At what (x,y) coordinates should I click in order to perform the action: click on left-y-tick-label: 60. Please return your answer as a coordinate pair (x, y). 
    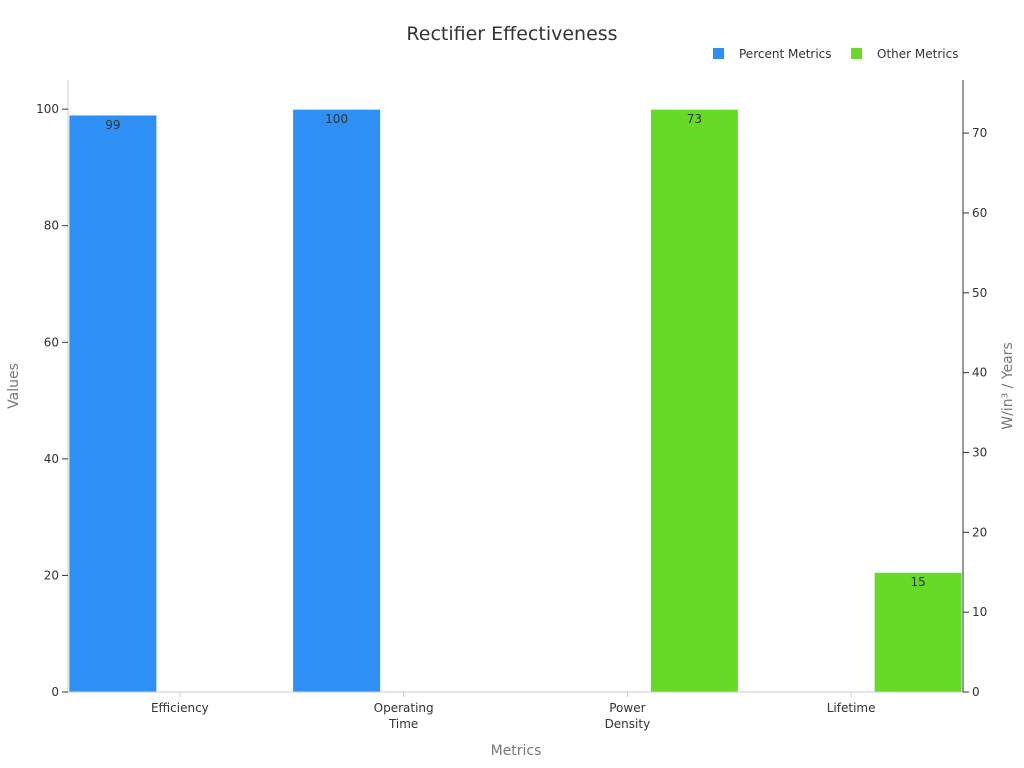
    Looking at the image, I should click on (51, 342).